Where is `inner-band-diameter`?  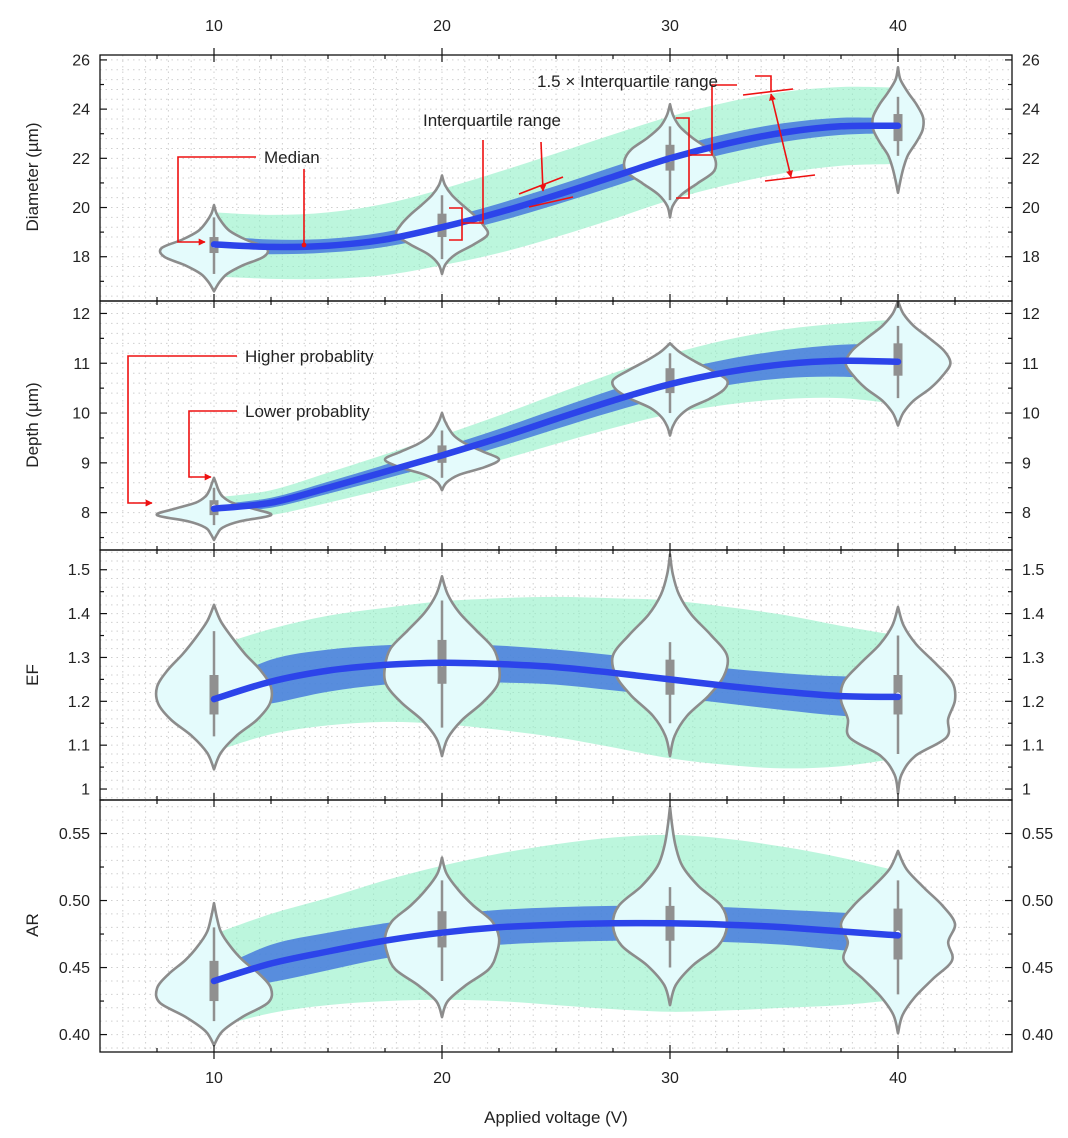 inner-band-diameter is located at coordinates (556, 186).